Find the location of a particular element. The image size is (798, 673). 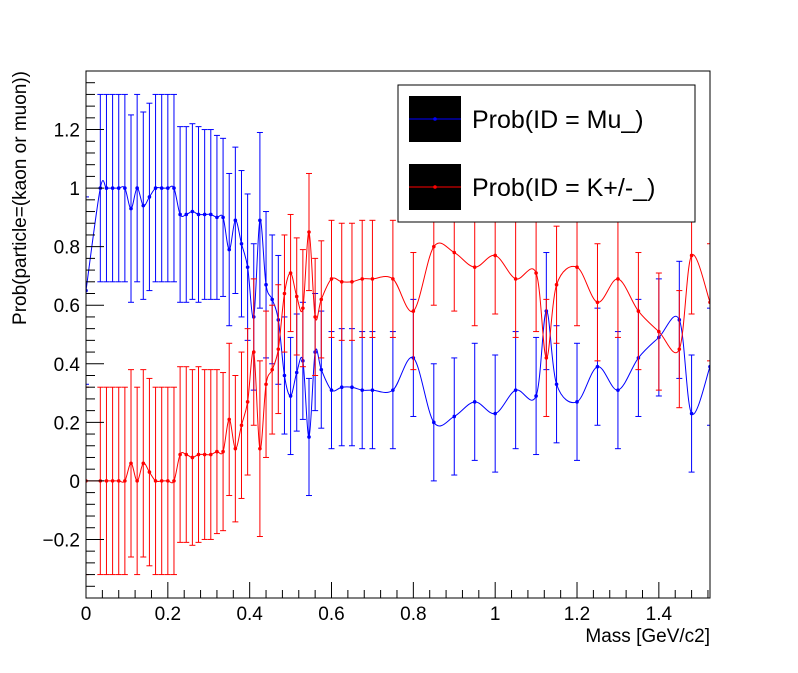

y-tick-label: 0.8 is located at coordinates (67, 248).